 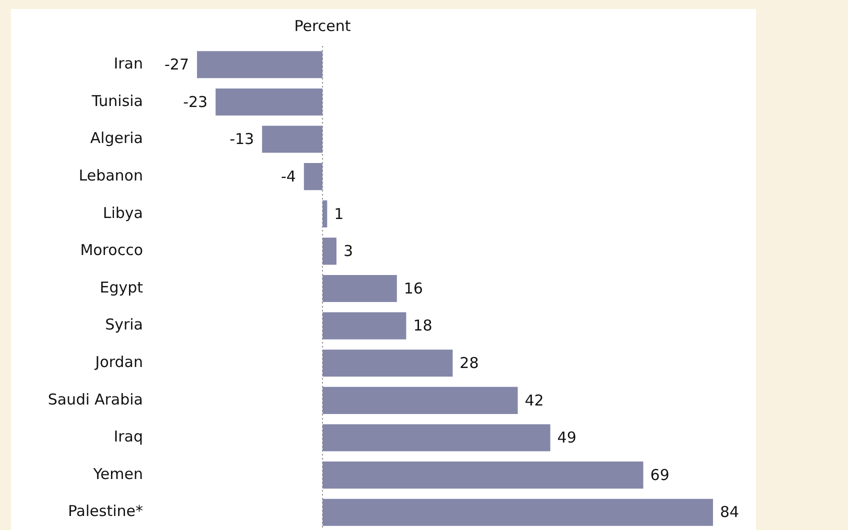 What do you see at coordinates (110, 175) in the screenshot?
I see `y-tick-label: Lebanon` at bounding box center [110, 175].